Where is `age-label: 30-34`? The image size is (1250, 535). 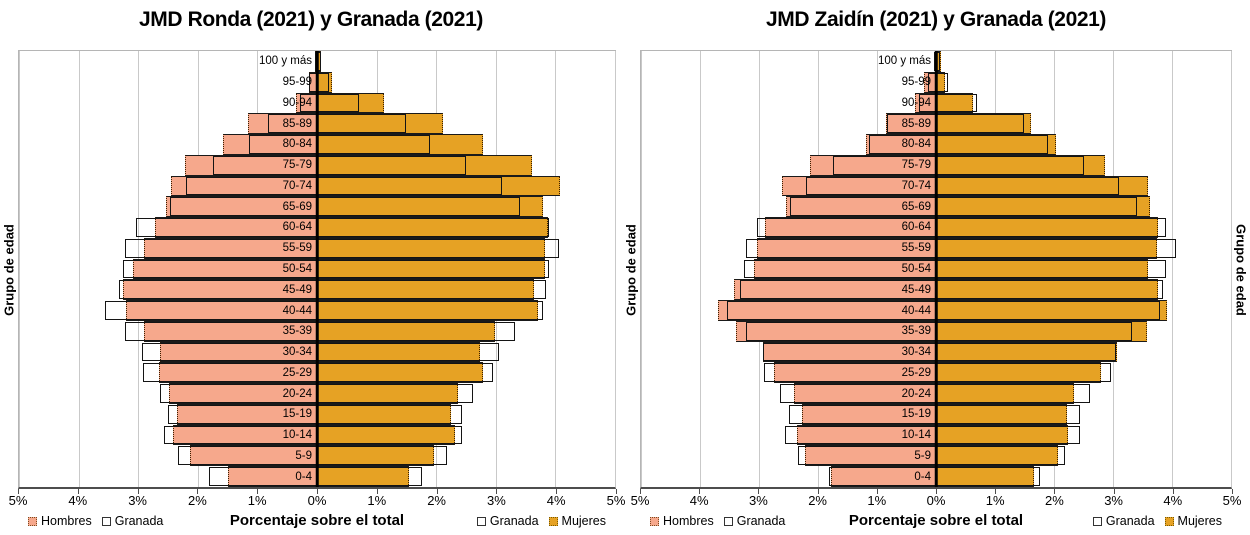
age-label: 30-34 is located at coordinates (297, 352).